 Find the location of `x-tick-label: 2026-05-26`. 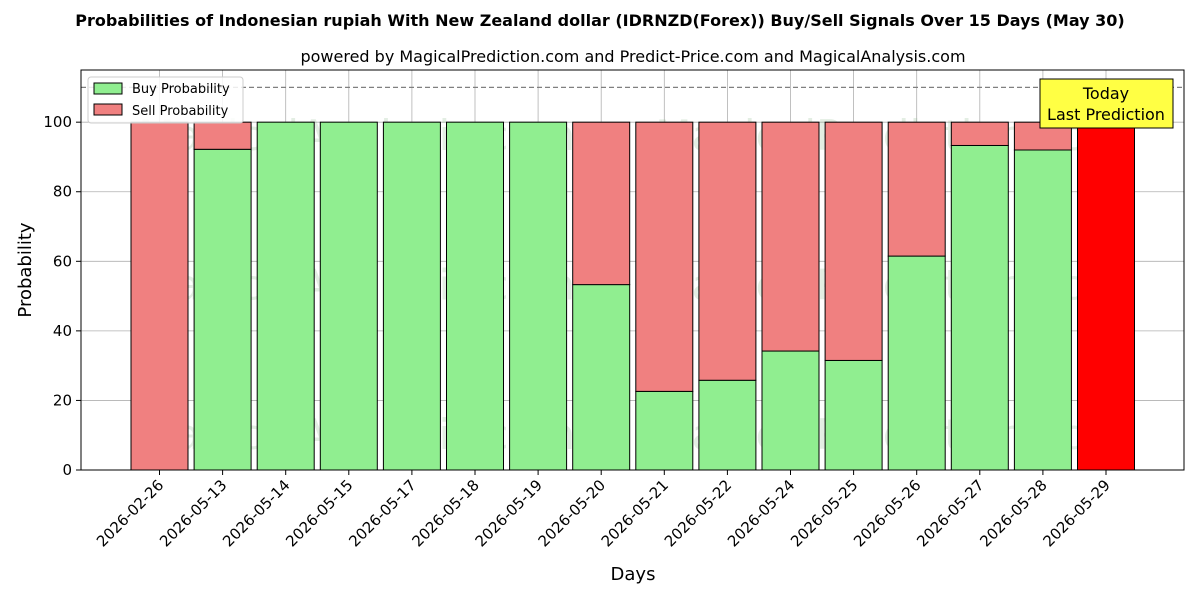

x-tick-label: 2026-05-26 is located at coordinates (887, 513).